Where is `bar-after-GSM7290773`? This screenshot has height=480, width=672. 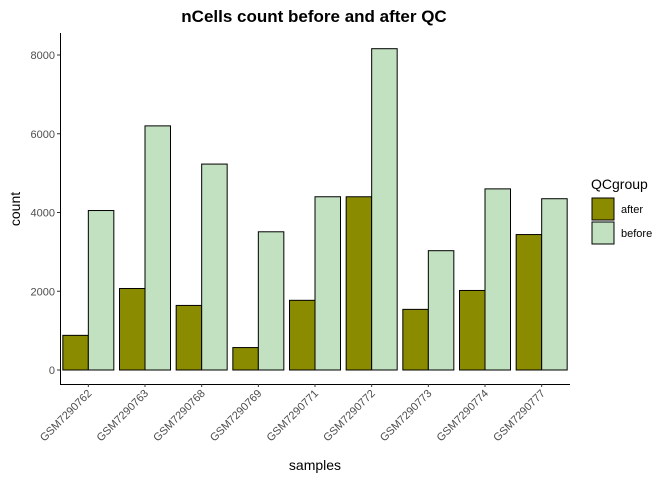 bar-after-GSM7290773 is located at coordinates (415, 339).